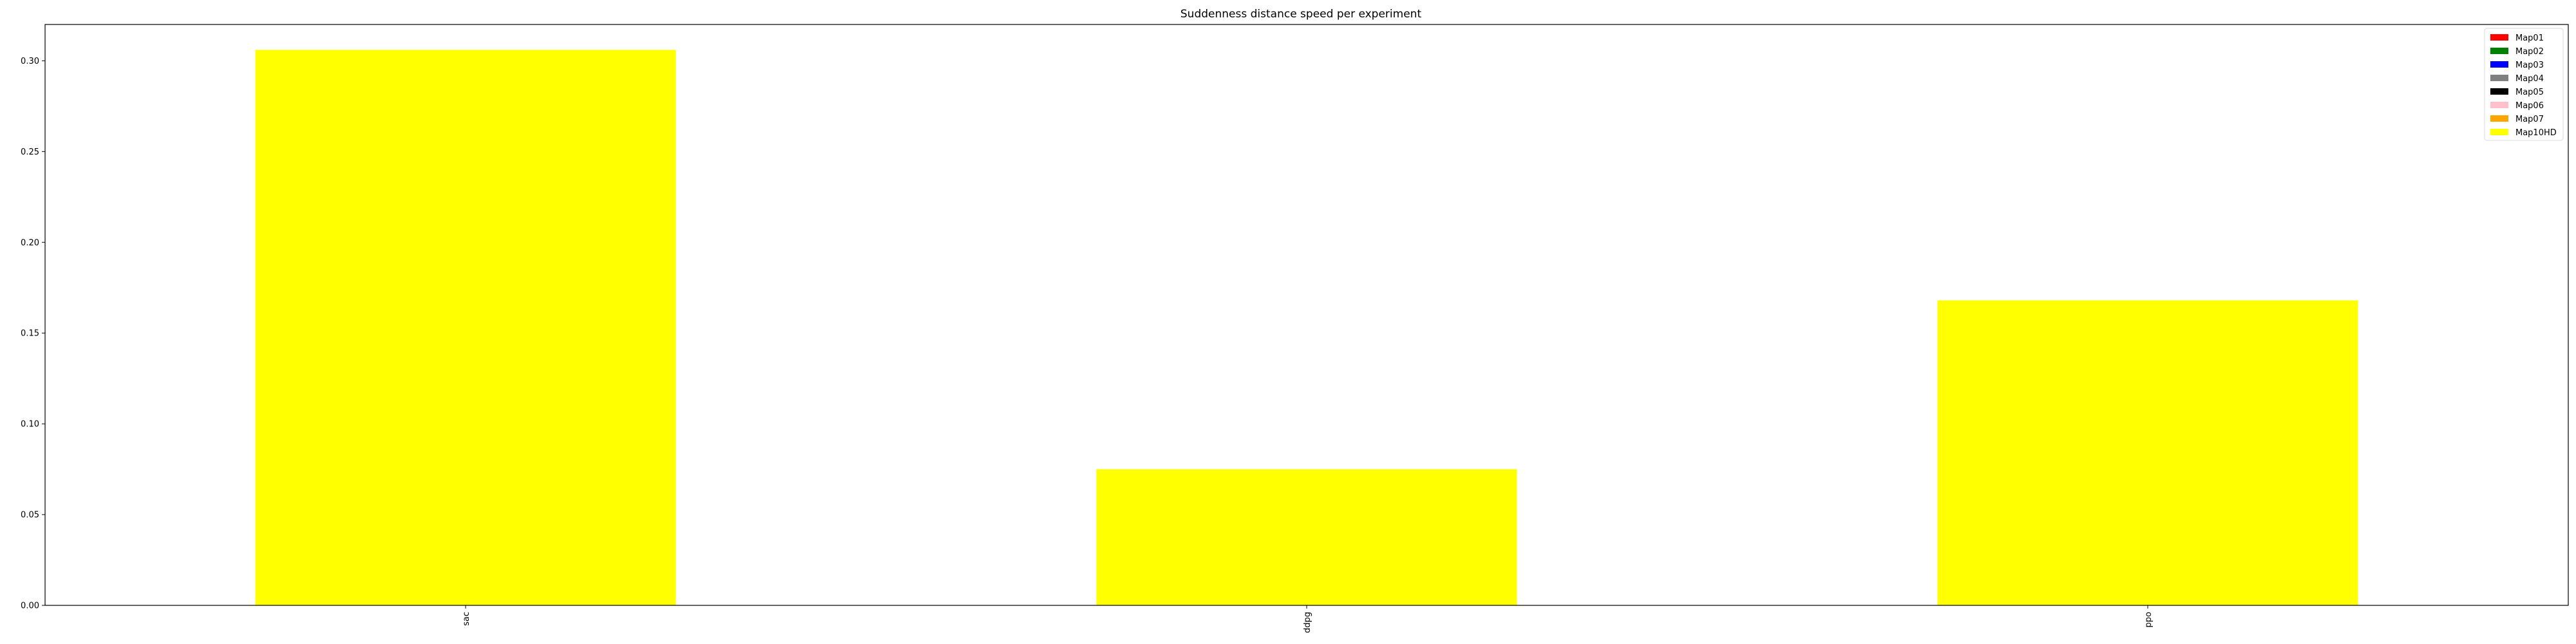 This screenshot has width=2576, height=644. What do you see at coordinates (2499, 78) in the screenshot?
I see `legend-swatch-Map04` at bounding box center [2499, 78].